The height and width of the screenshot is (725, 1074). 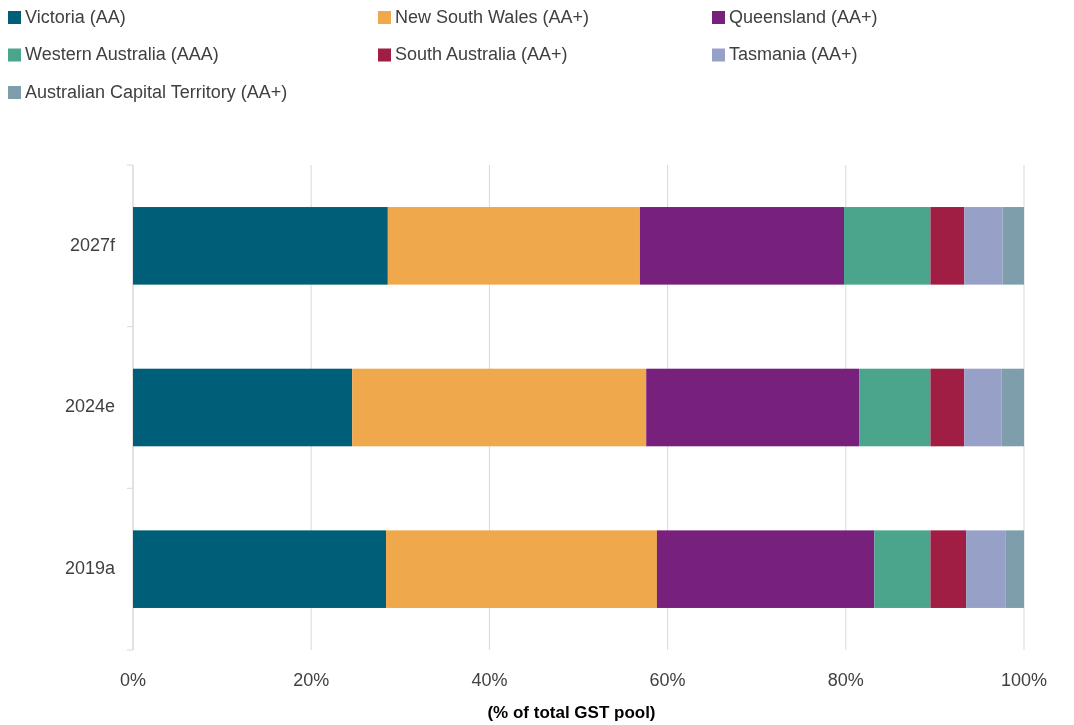 I want to click on legend-label: Western Australia (AAA), so click(x=122, y=54).